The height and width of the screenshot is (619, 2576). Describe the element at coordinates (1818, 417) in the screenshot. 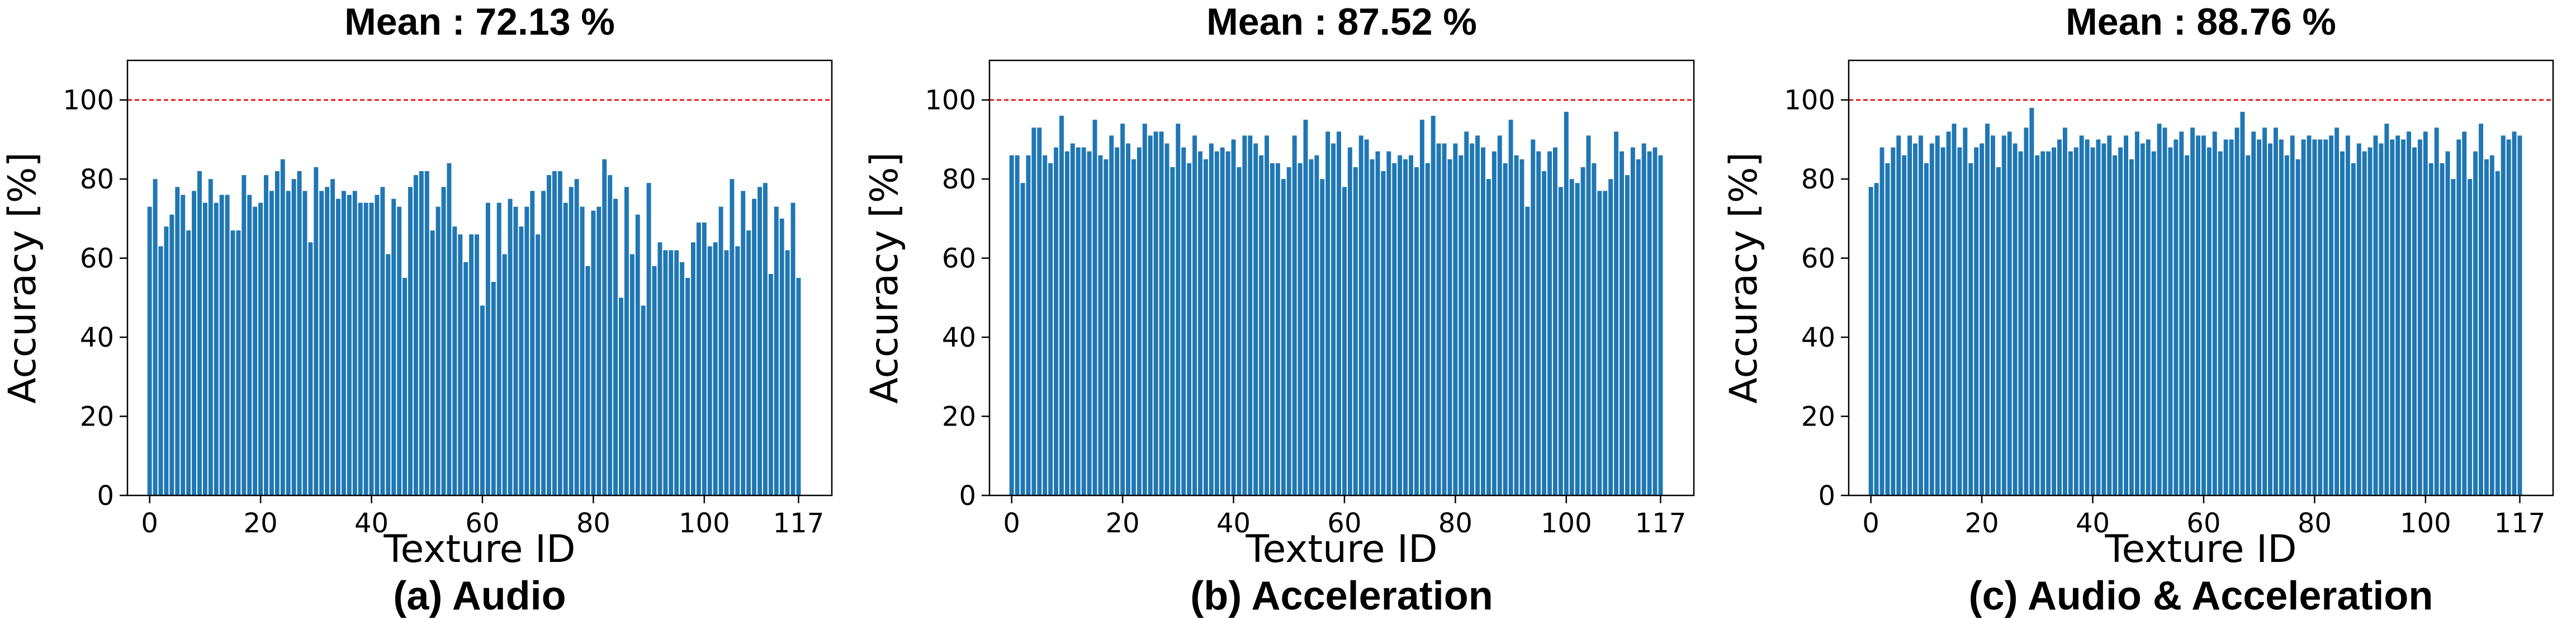

I see `y-tick-label: 20` at that location.